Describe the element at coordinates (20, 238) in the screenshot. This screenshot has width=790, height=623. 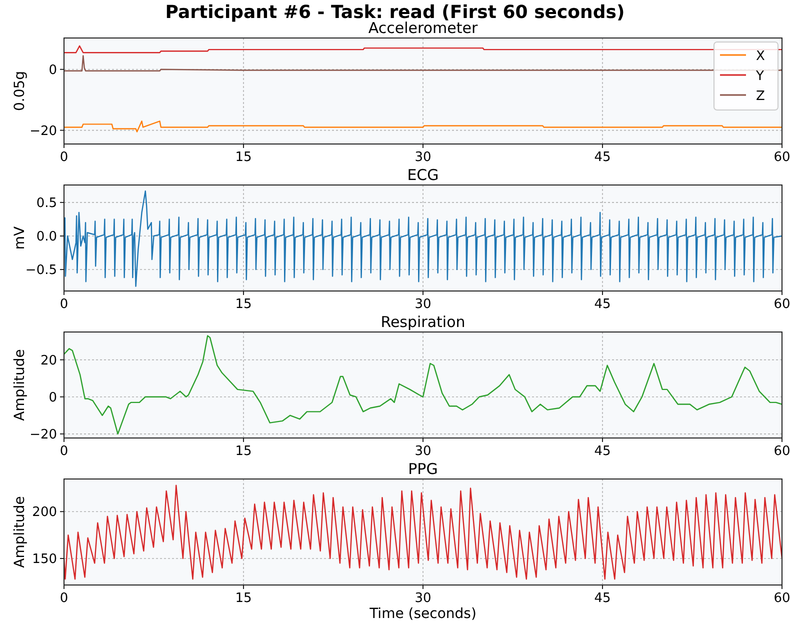
I see `y-axis-title: mV` at that location.